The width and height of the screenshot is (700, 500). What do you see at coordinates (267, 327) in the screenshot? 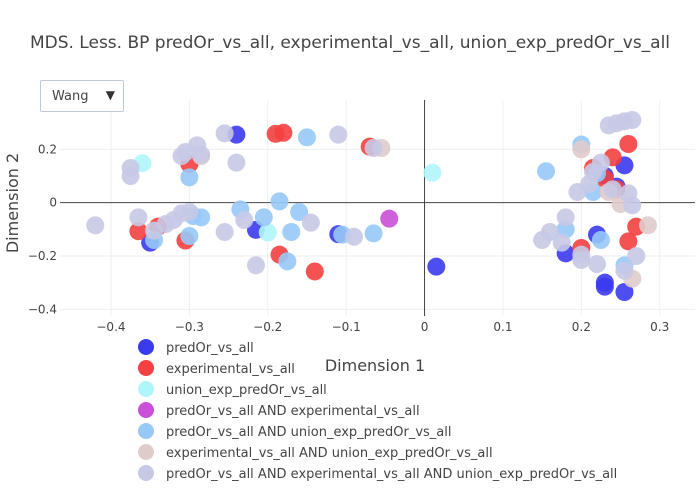
I see `x-tick-label: −0.2` at bounding box center [267, 327].